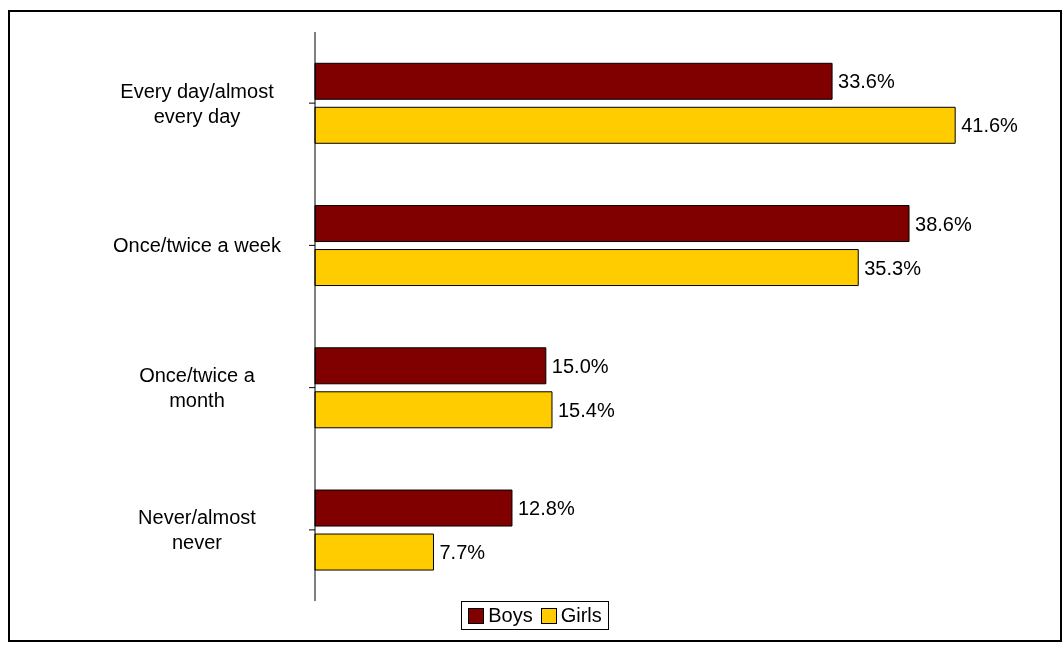 The height and width of the screenshot is (650, 1064). Describe the element at coordinates (197, 388) in the screenshot. I see `y-tick-label: Once/twice a month` at that location.